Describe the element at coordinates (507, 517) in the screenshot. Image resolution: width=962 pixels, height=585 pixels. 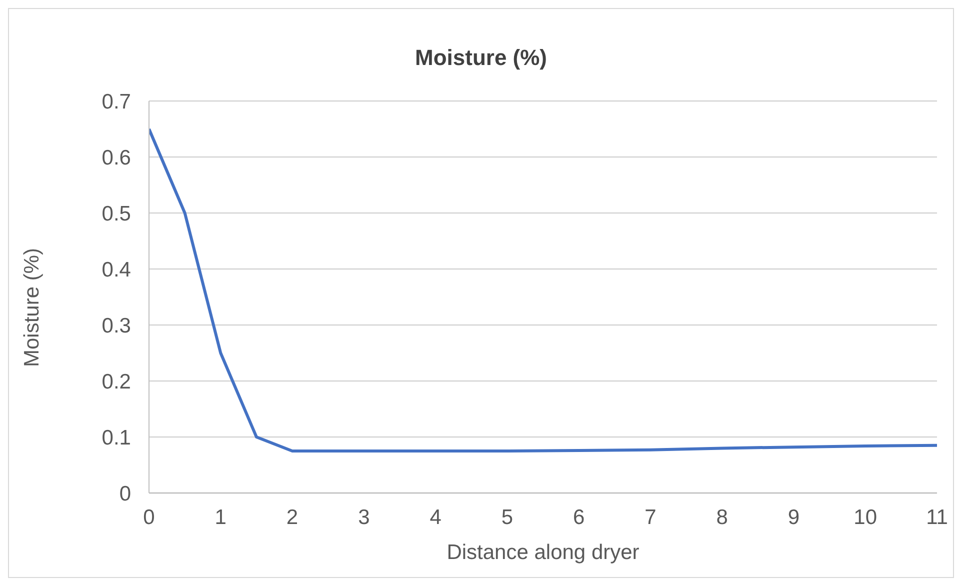
I see `x-tick-label: 5` at that location.